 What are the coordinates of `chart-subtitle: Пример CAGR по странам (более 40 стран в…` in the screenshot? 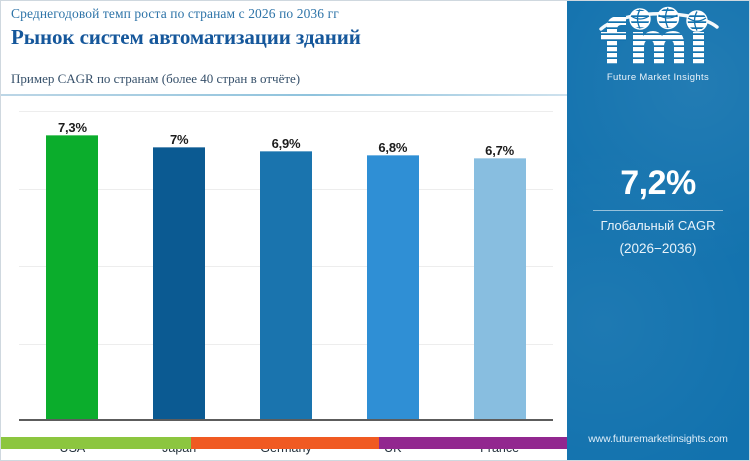 It's located at (156, 78).